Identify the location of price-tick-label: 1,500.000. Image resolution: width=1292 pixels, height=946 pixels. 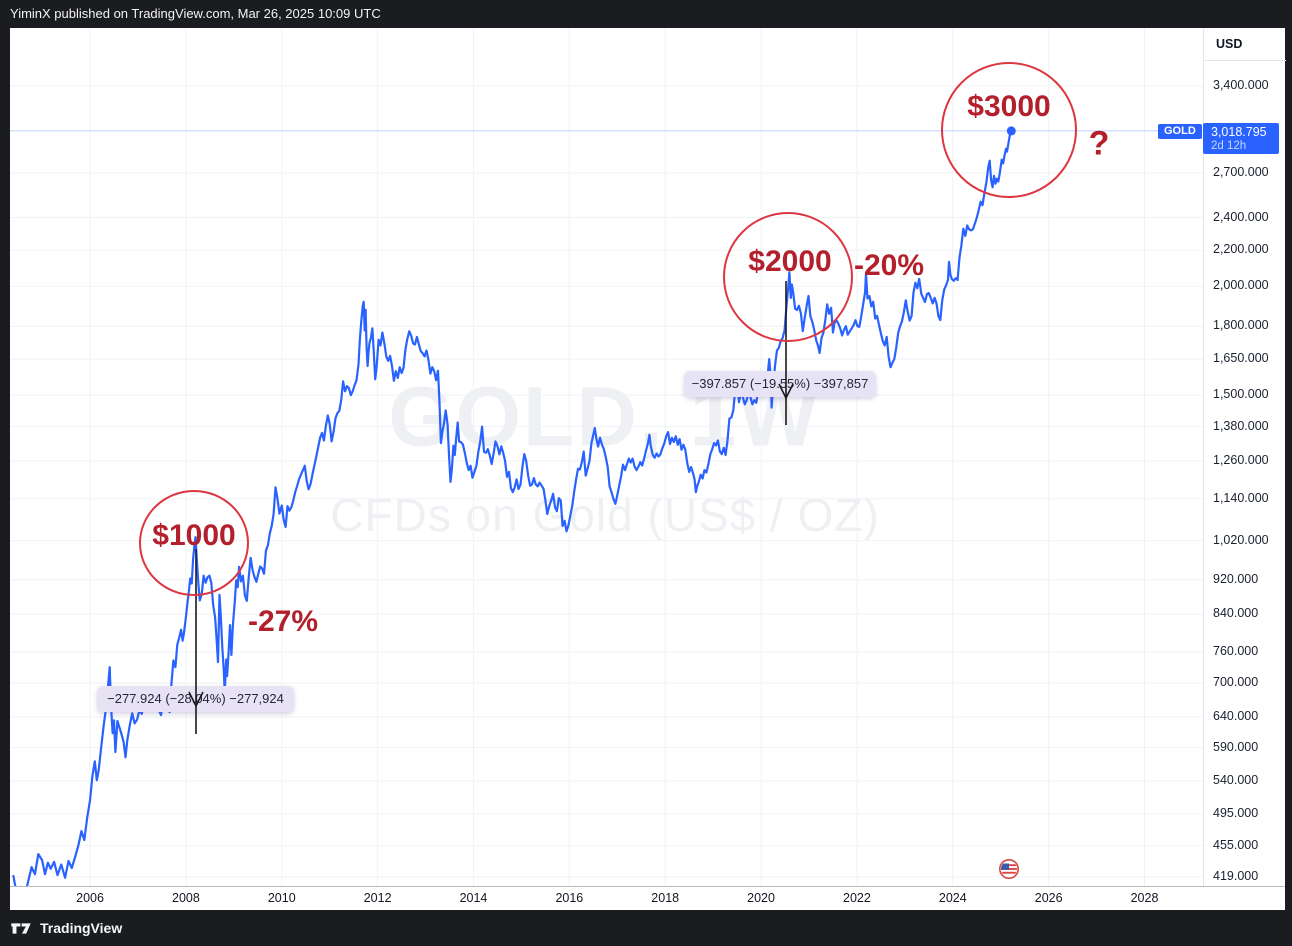
(1241, 394).